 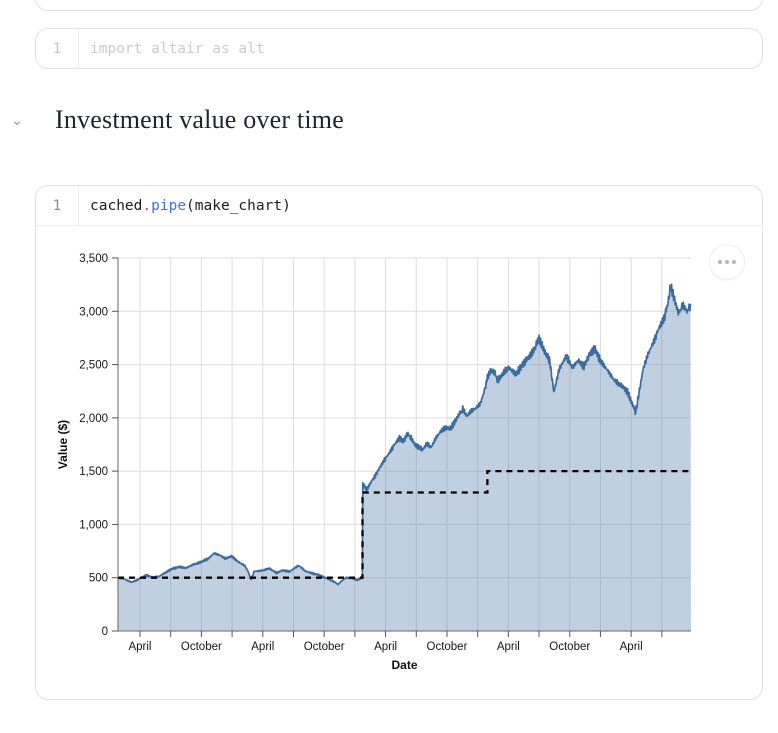 What do you see at coordinates (93, 312) in the screenshot?
I see `svg-text: 3,000` at bounding box center [93, 312].